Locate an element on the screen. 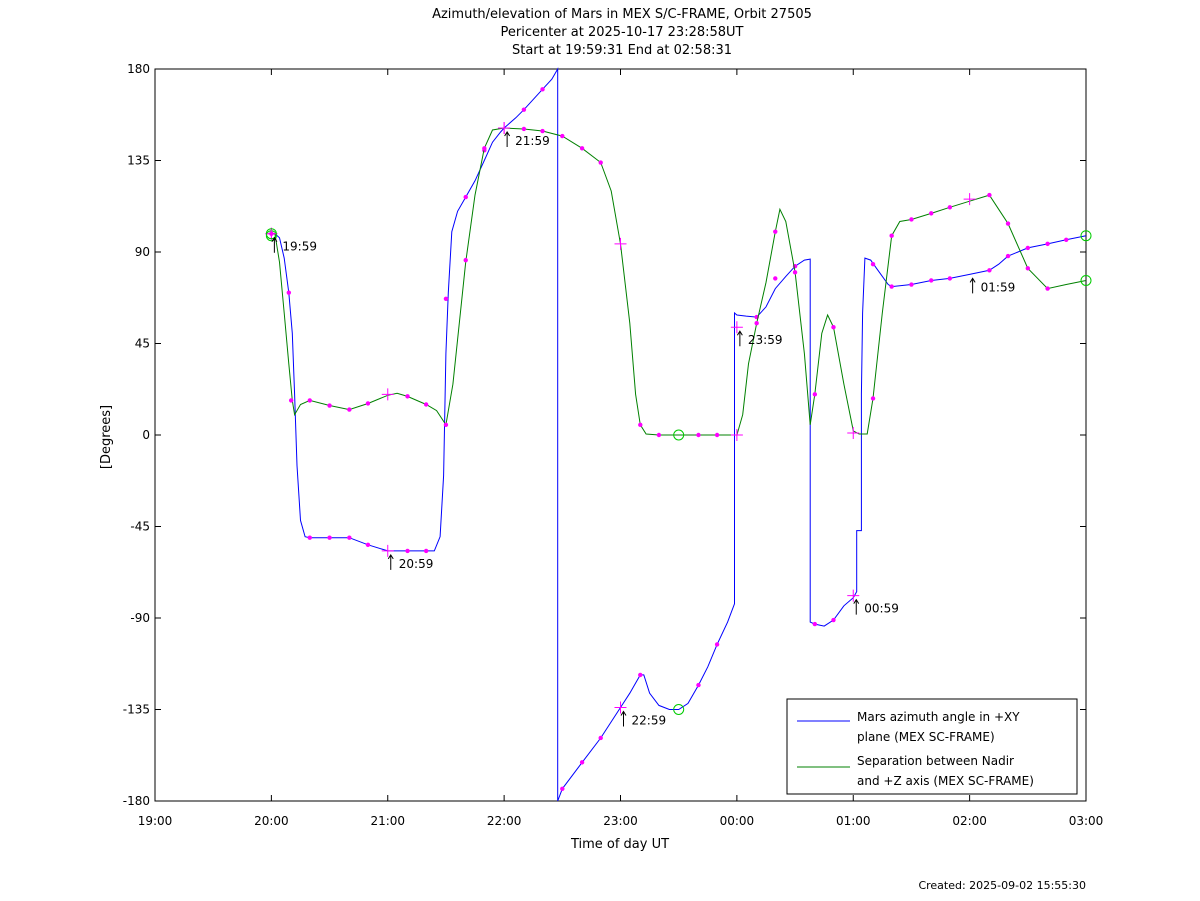 This screenshot has height=901, width=1200. y-axis-label: [Degrees] is located at coordinates (106, 437).